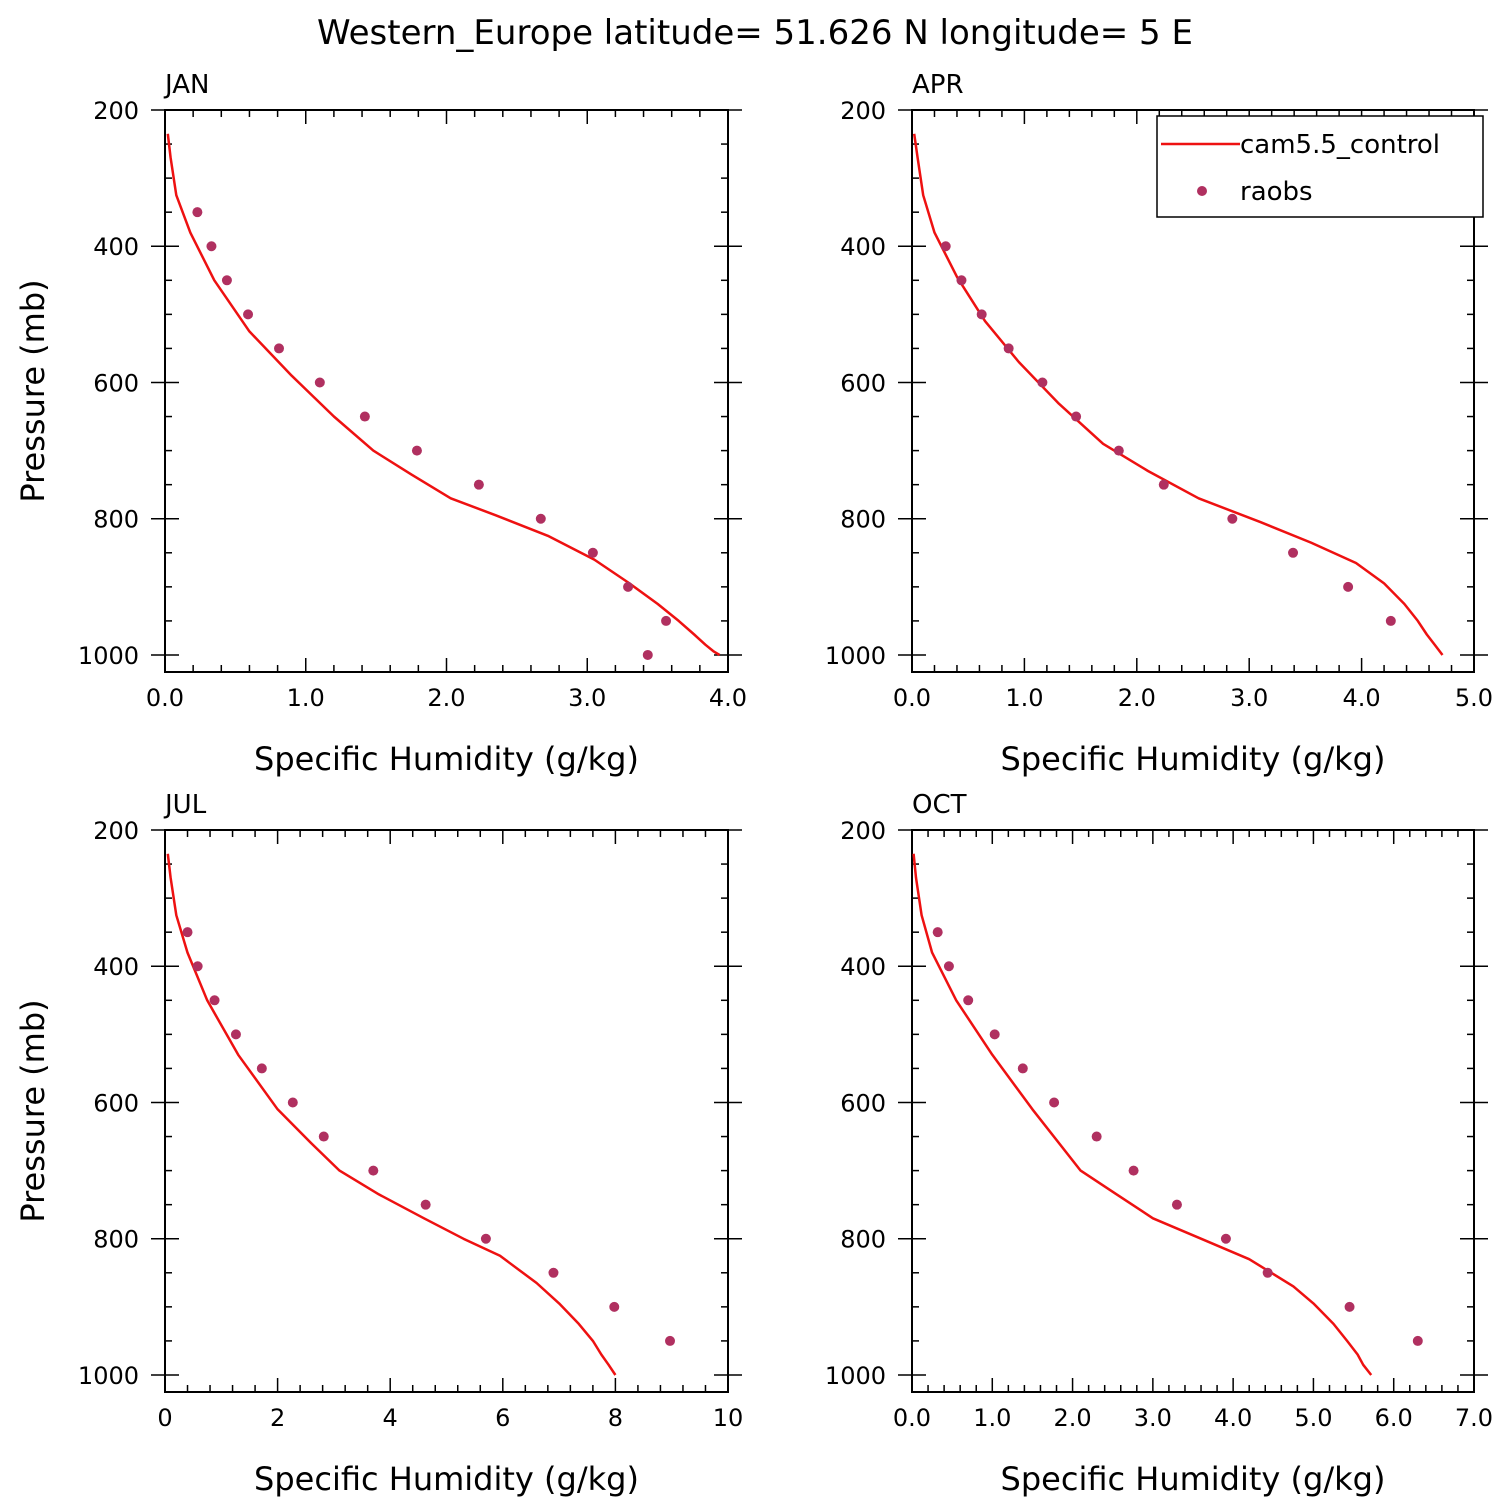  Describe the element at coordinates (1474, 1418) in the screenshot. I see `x-tick-label: 7.0` at that location.